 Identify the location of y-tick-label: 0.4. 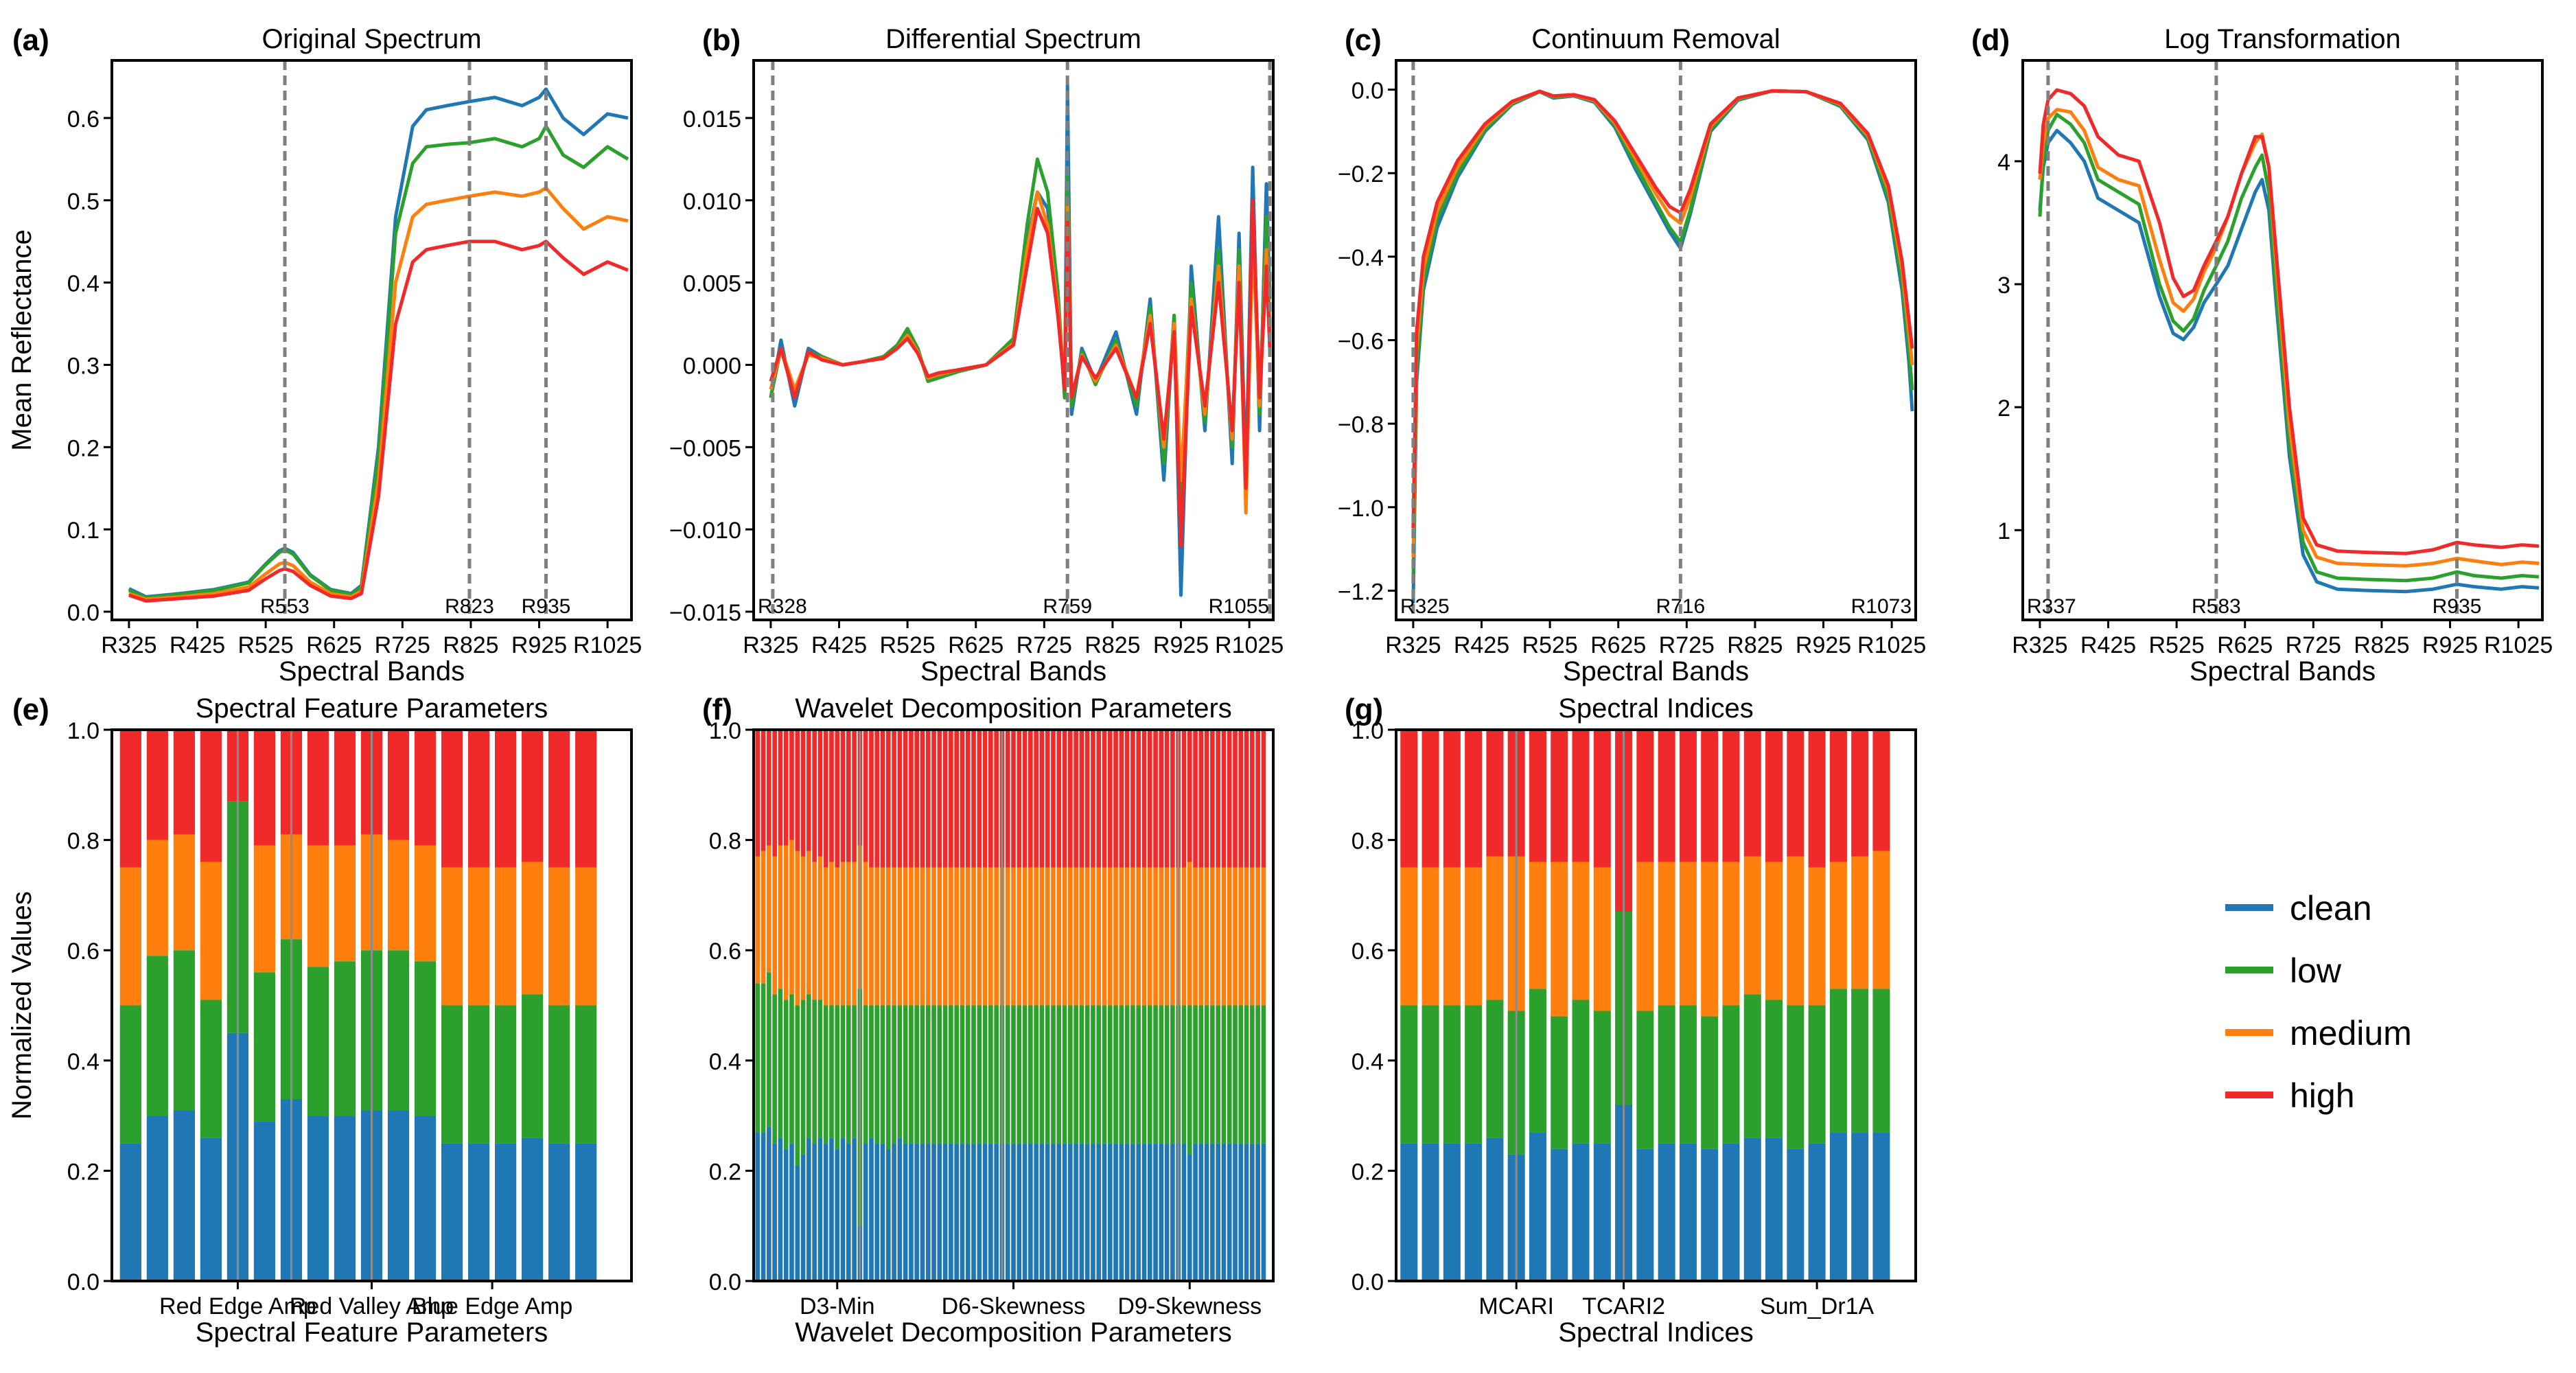
(1367, 1062).